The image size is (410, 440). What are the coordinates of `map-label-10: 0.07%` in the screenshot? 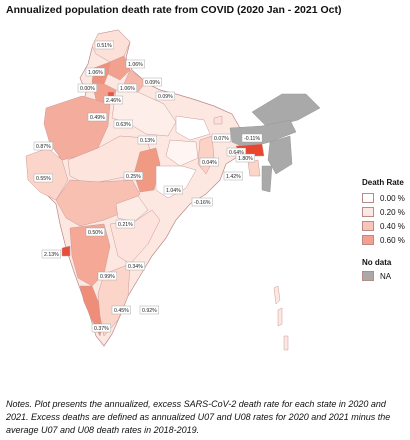 It's located at (221, 138).